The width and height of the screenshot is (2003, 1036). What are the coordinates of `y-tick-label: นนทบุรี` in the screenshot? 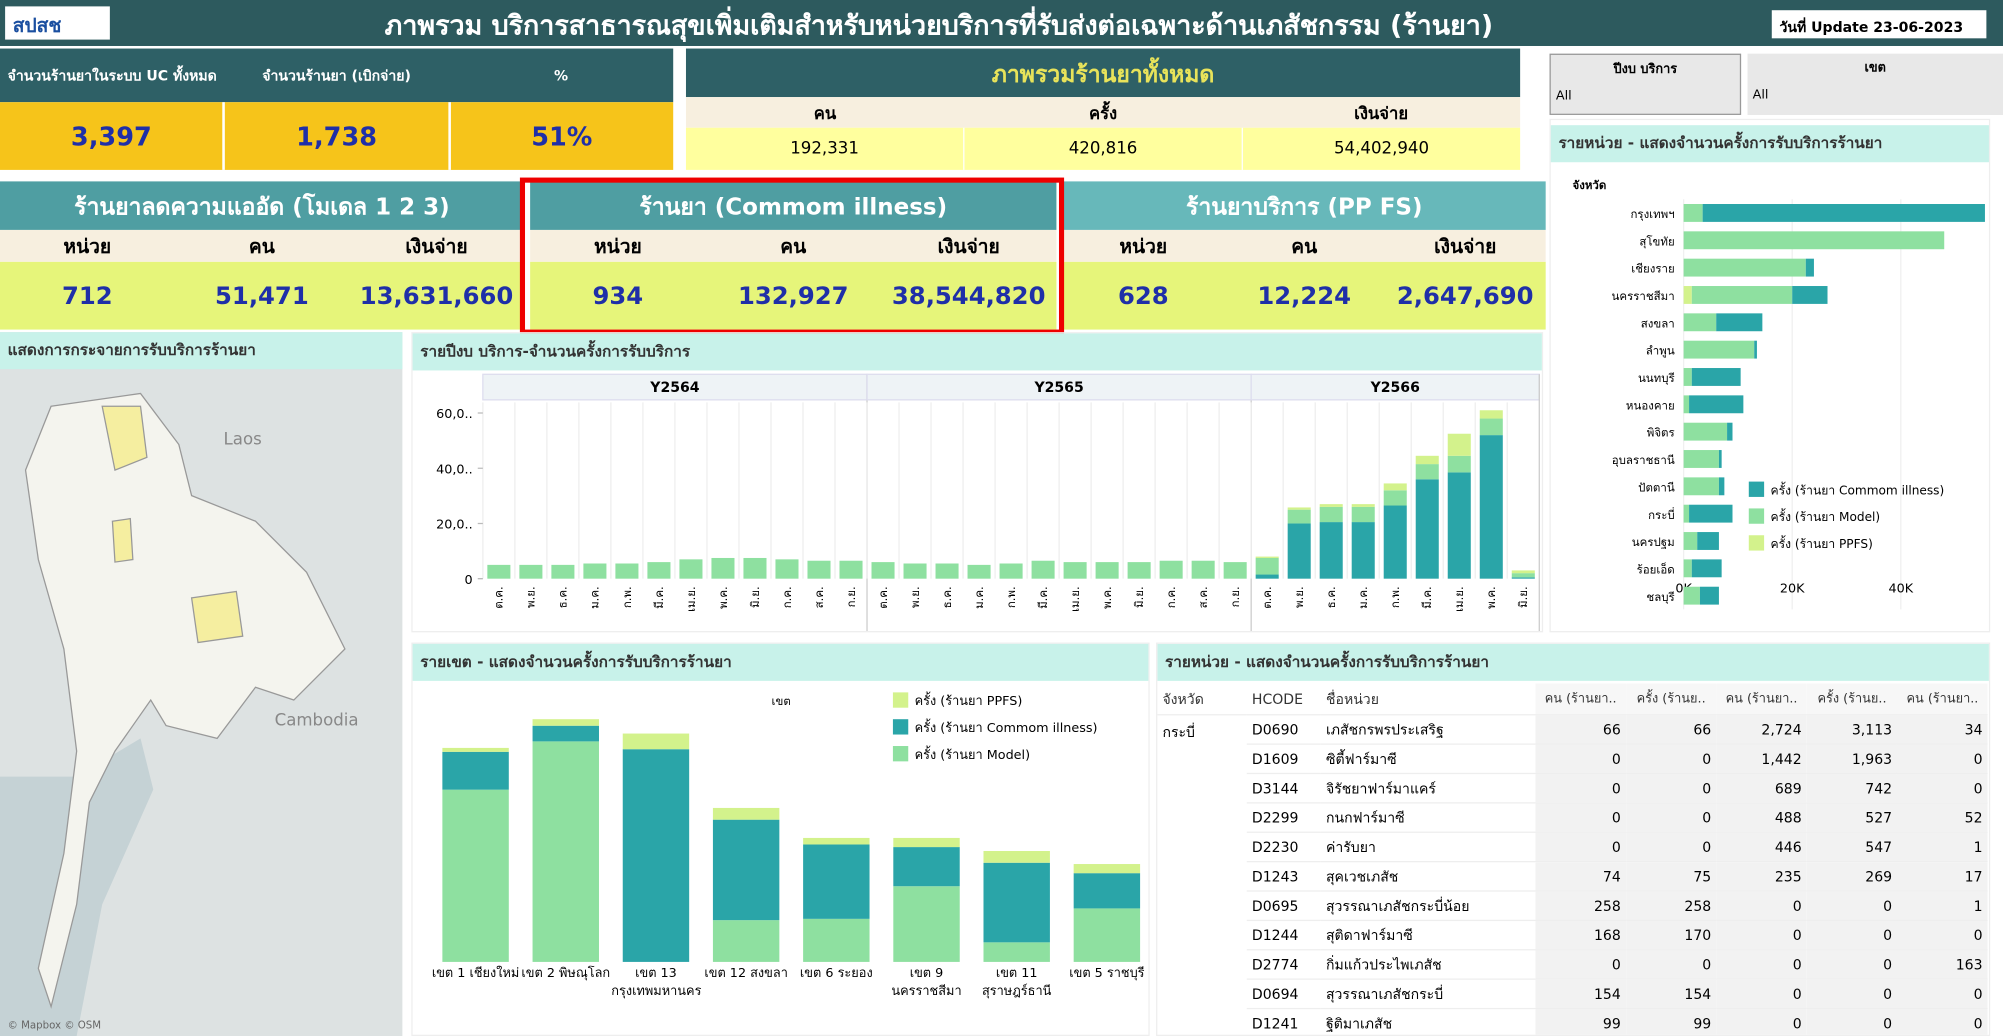 It's located at (1656, 378).